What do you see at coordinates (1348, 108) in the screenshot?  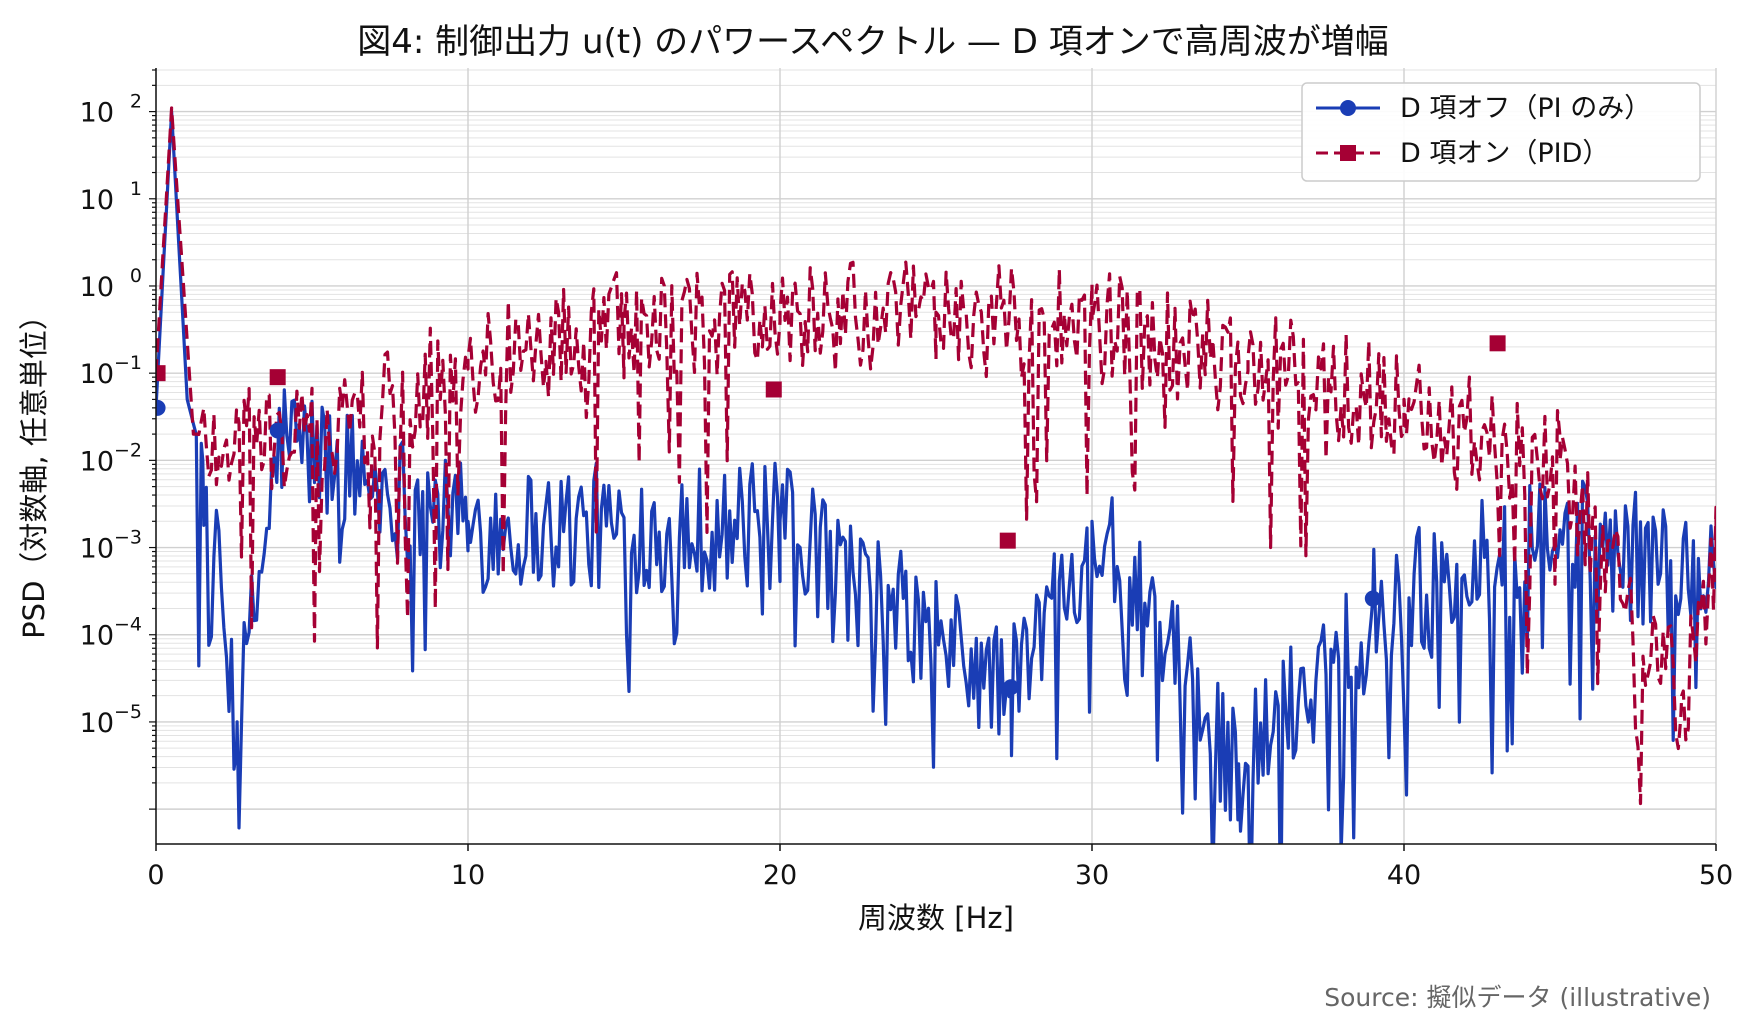 I see `legend-marker-d-off` at bounding box center [1348, 108].